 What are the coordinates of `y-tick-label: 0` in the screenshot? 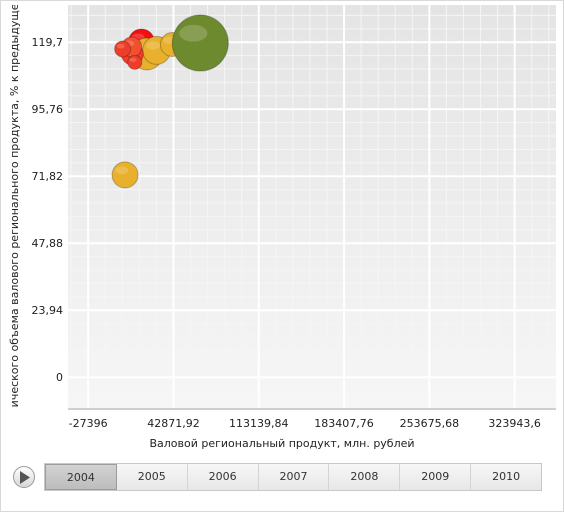 It's located at (59, 377).